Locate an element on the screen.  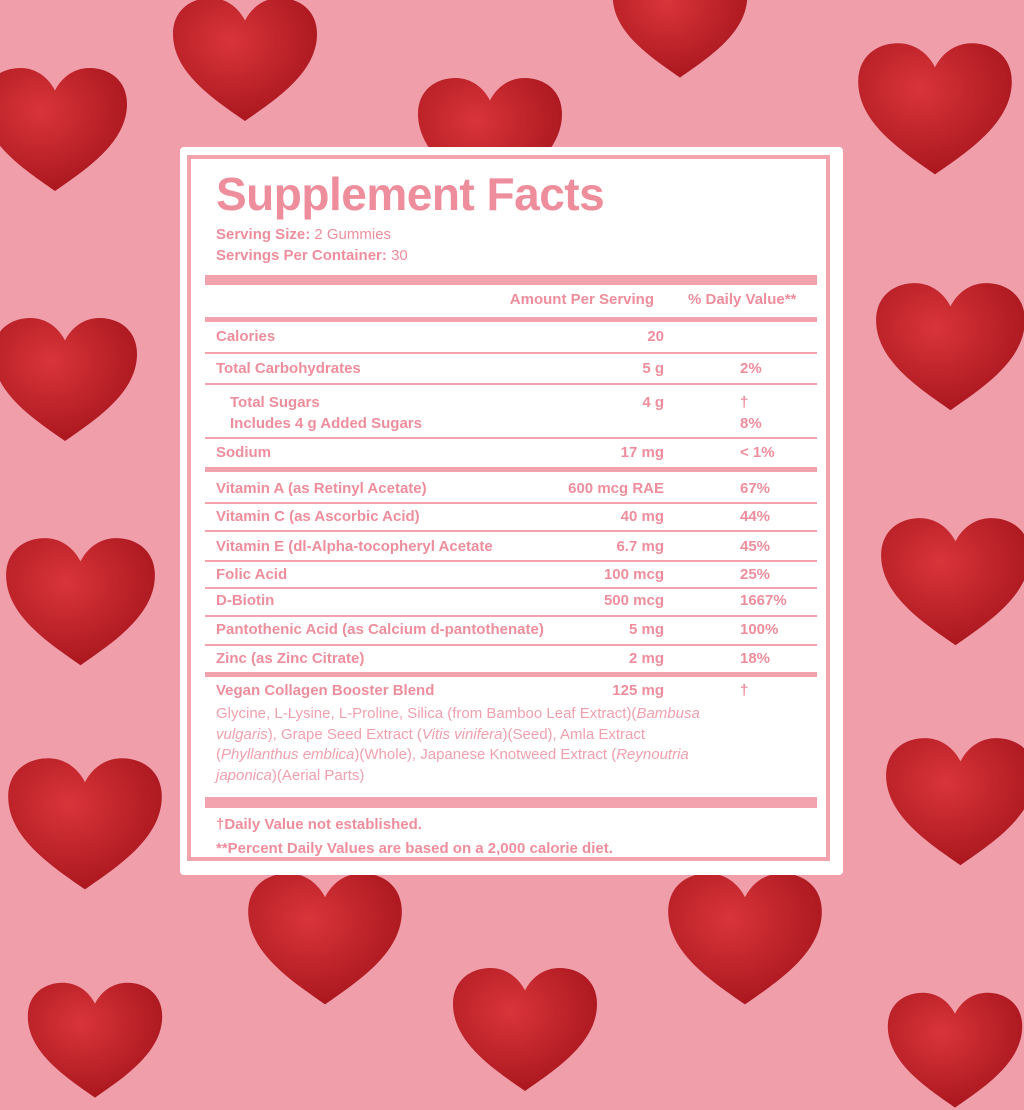
nutrient-name: Vitamin E (dl-Alpha-tocopheryl Acetate is located at coordinates (354, 546).